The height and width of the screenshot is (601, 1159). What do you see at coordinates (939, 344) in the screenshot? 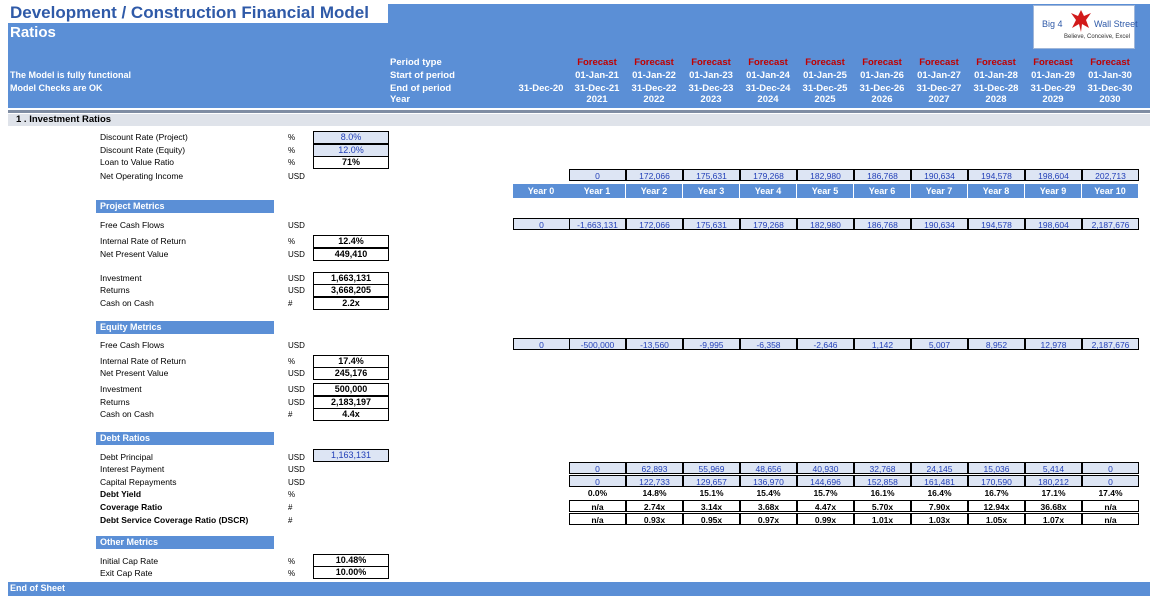
I see `data-cell: 5,007` at bounding box center [939, 344].